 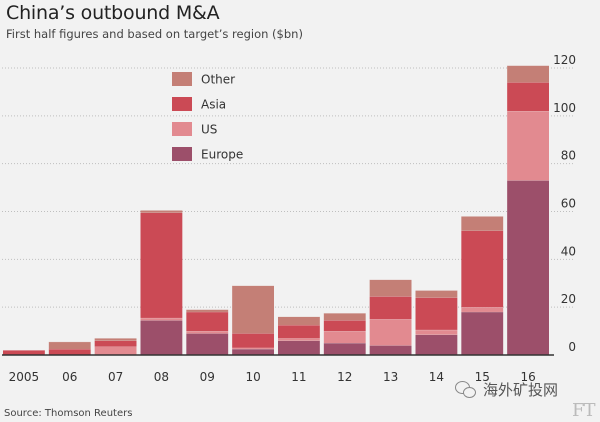 What do you see at coordinates (113, 13) in the screenshot?
I see `chart-title: China’s outbound M&A` at bounding box center [113, 13].